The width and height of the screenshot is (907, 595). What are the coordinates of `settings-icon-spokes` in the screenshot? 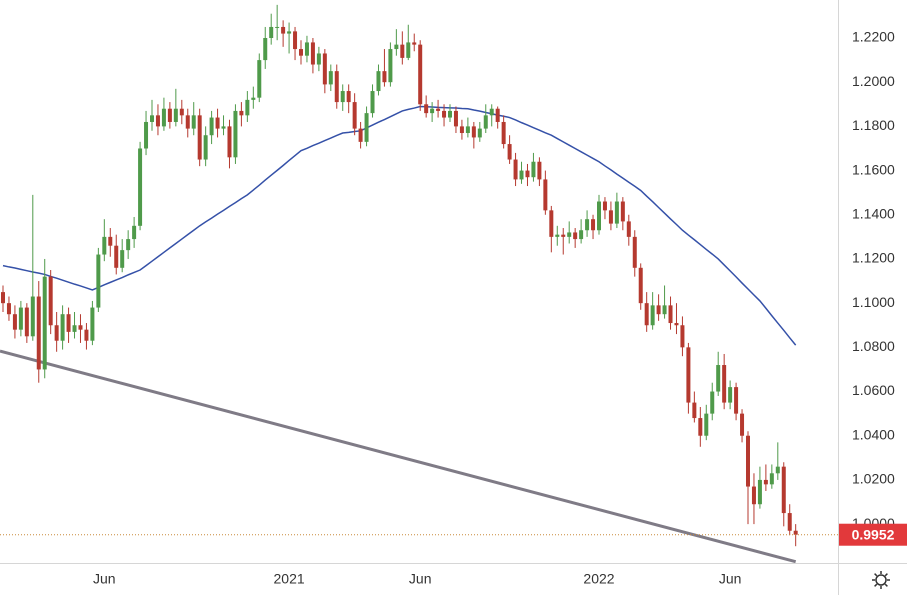 It's located at (881, 580).